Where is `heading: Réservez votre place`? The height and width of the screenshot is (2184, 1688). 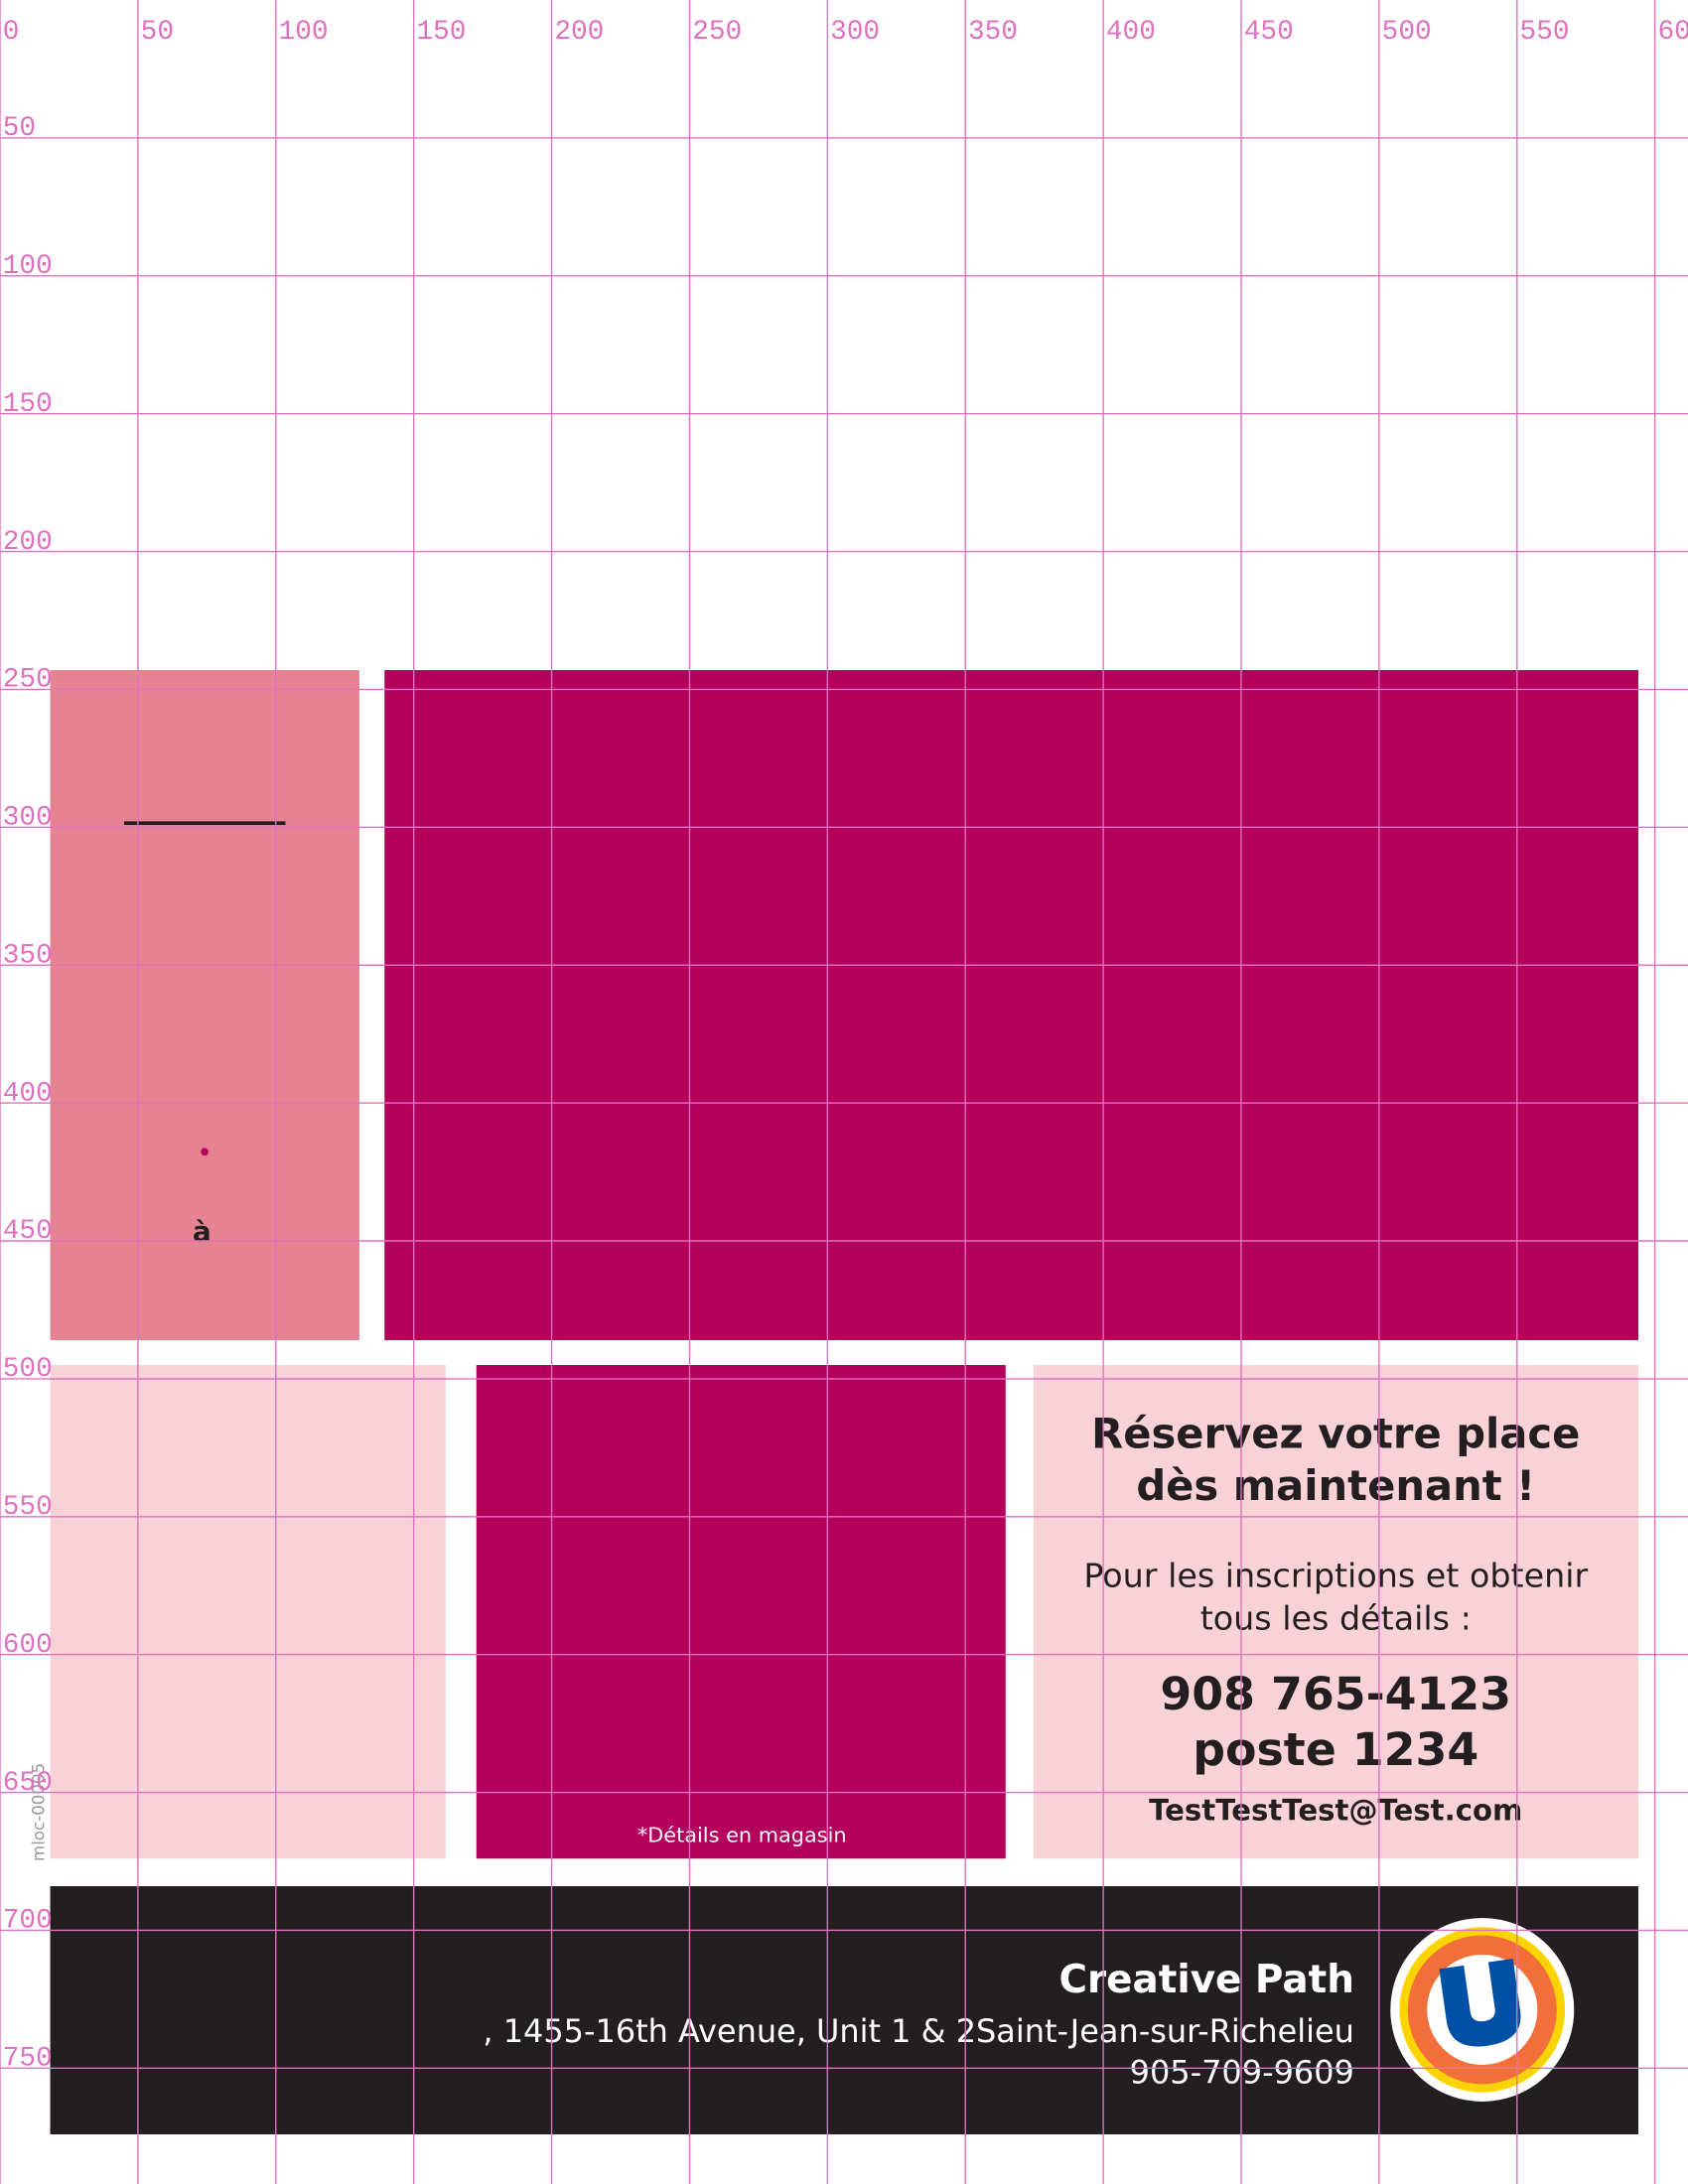 heading: Réservez votre place is located at coordinates (1335, 1433).